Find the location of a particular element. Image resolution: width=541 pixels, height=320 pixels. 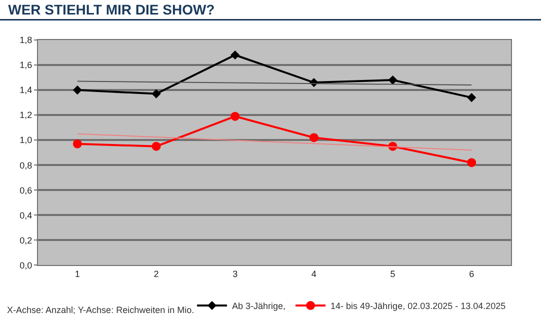

x-tick-label: 2 is located at coordinates (156, 274).